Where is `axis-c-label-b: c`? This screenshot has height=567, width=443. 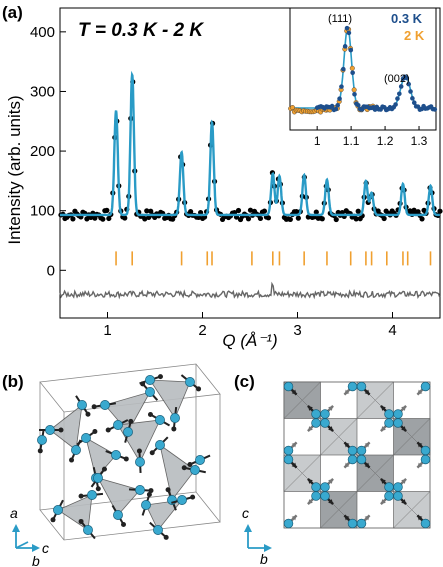 axis-c-label-b: c is located at coordinates (45, 548).